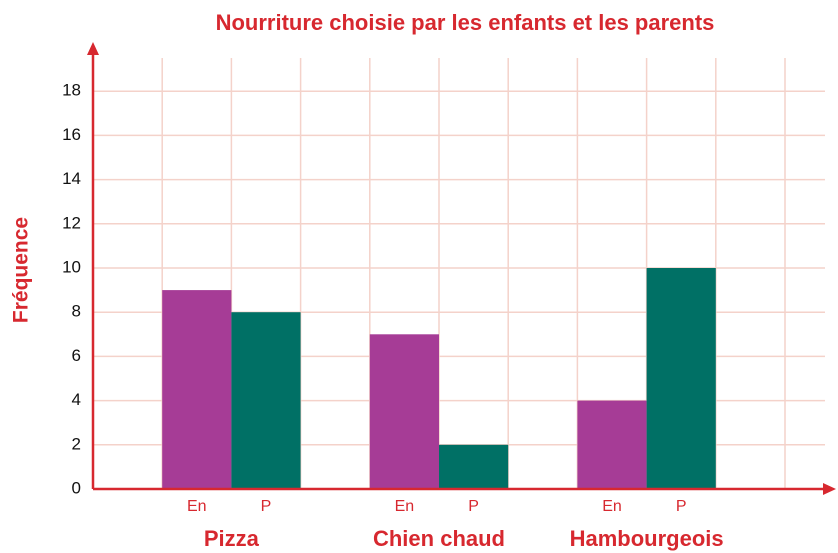  I want to click on x-tick-label: Chien chaud, so click(439, 538).